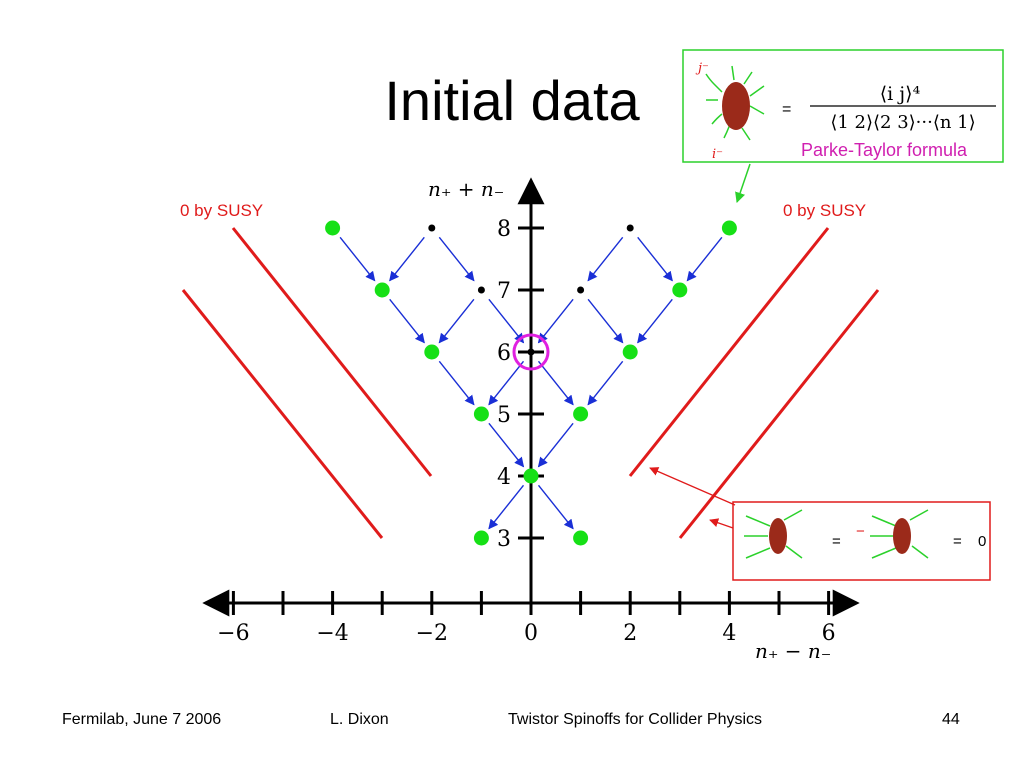 The height and width of the screenshot is (768, 1024). I want to click on sign: −, so click(860, 531).